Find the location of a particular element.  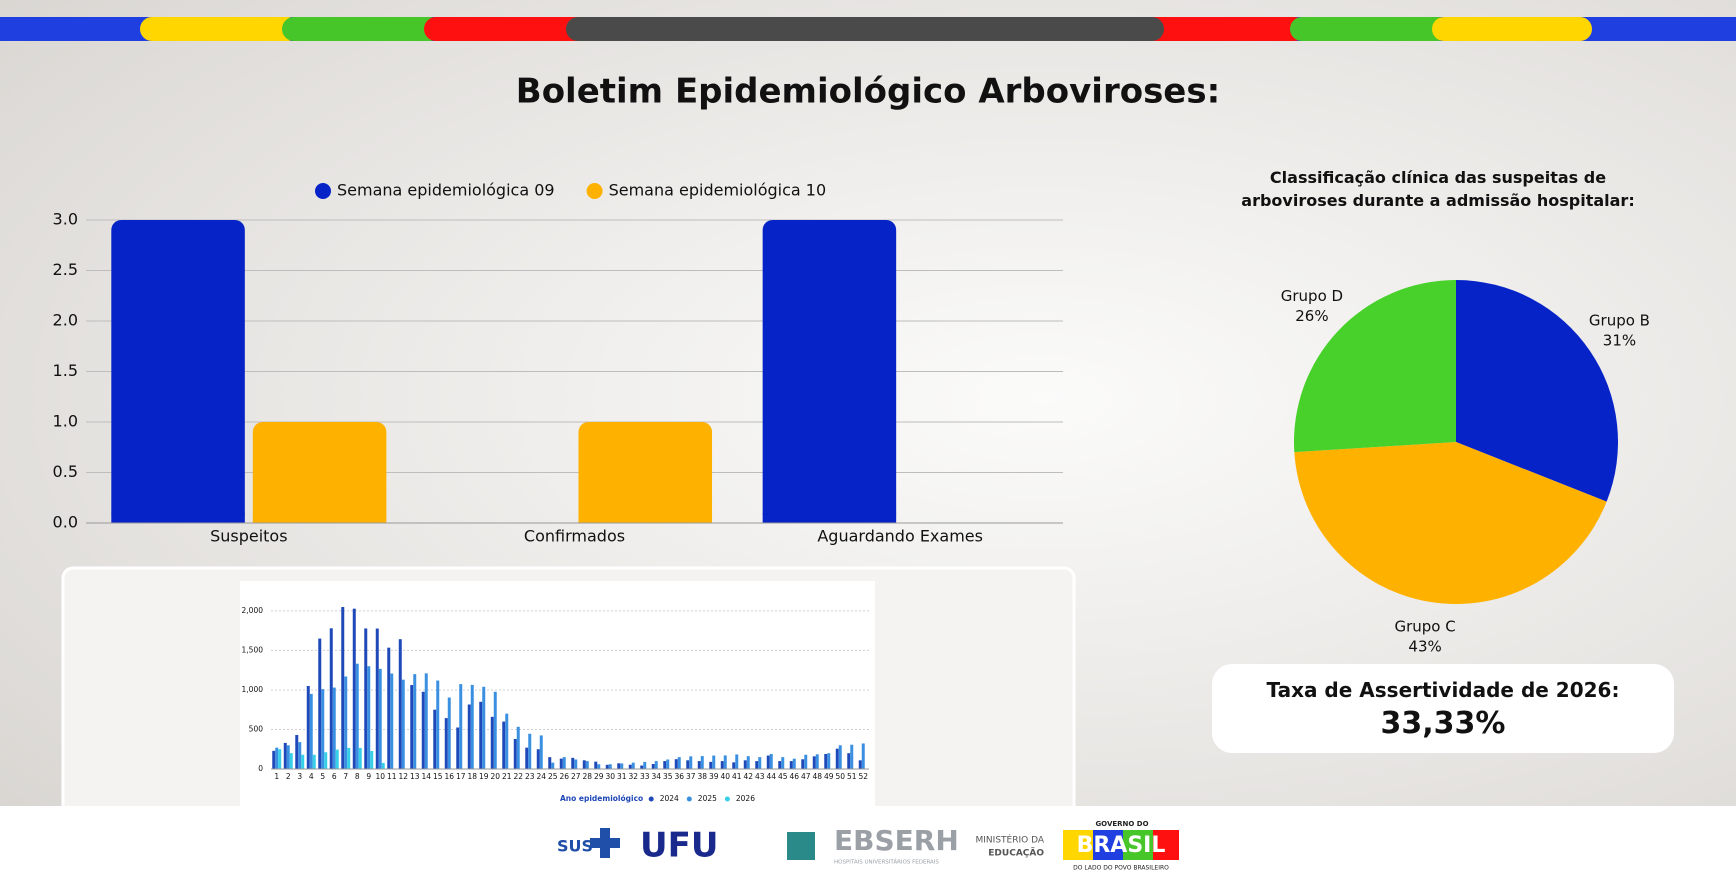

x-tick-label: 22 is located at coordinates (518, 776).